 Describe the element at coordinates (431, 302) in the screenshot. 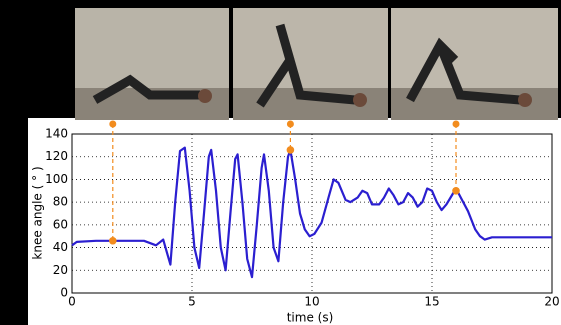

I see `x-tick-label: 15` at that location.